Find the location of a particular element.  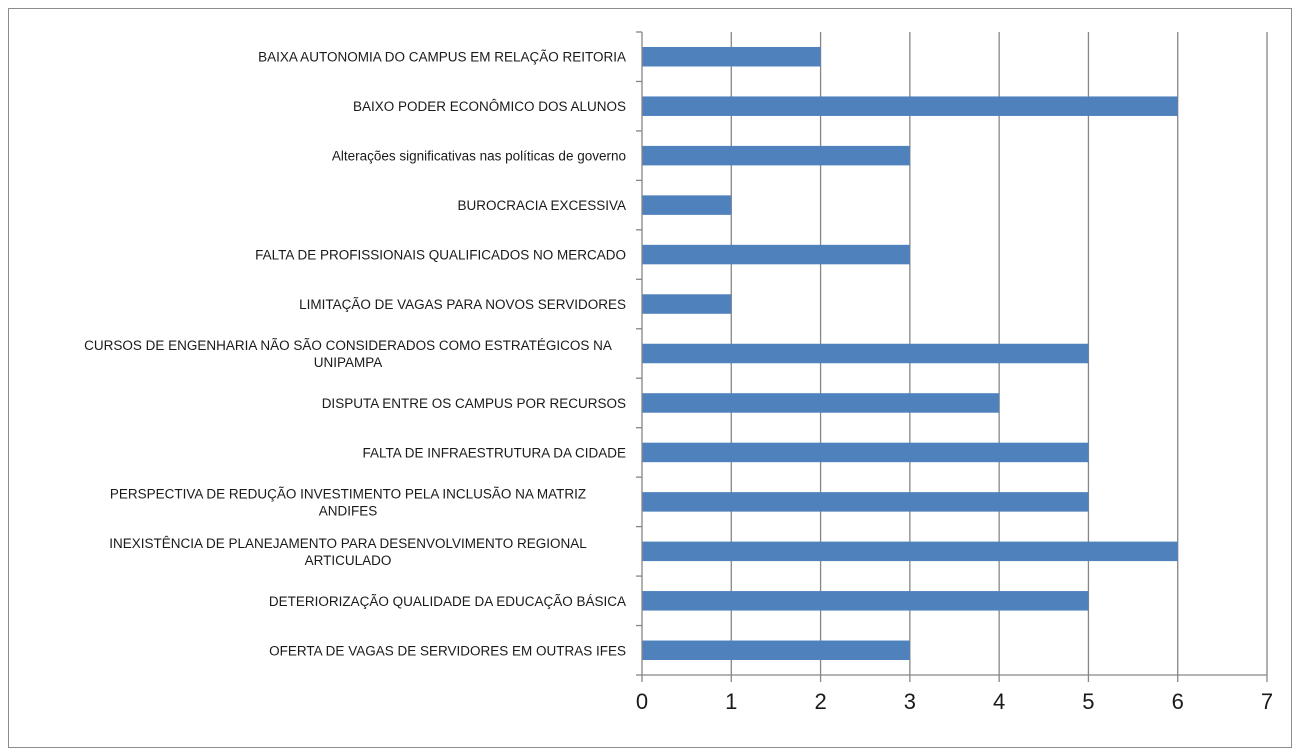

category-label-line: LIMITAÇÃO DE VAGAS PARA NOVOS SERVIDORES is located at coordinates (462, 304).